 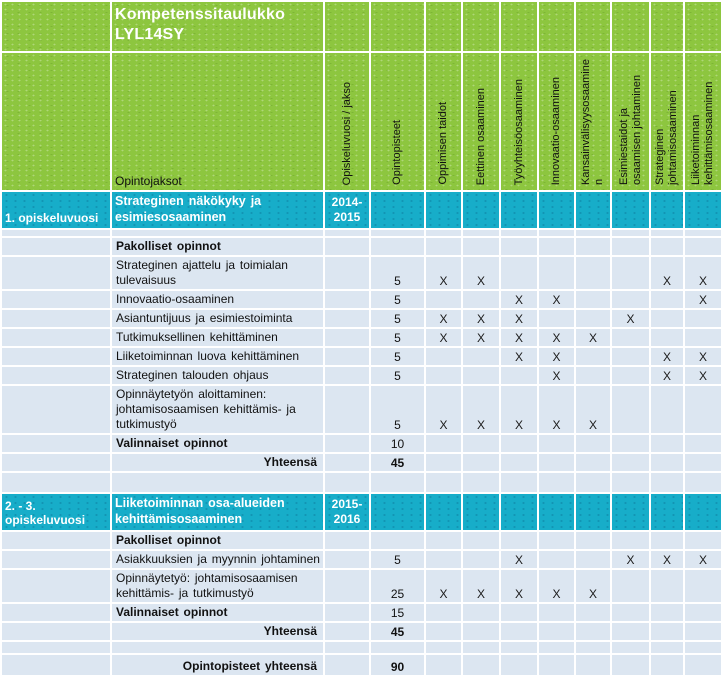 What do you see at coordinates (56, 121) in the screenshot?
I see `header-corner-cell` at bounding box center [56, 121].